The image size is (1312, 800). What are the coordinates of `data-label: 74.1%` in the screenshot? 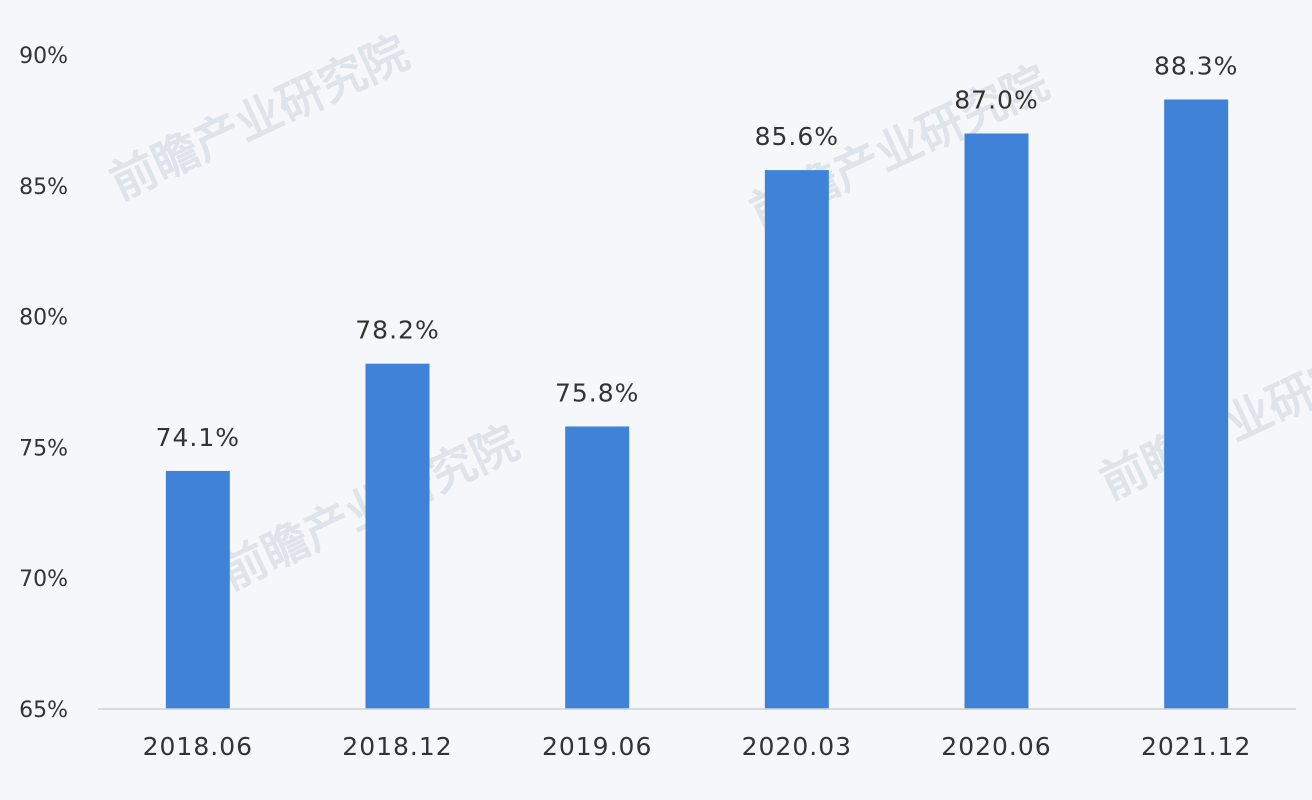 It's located at (198, 437).